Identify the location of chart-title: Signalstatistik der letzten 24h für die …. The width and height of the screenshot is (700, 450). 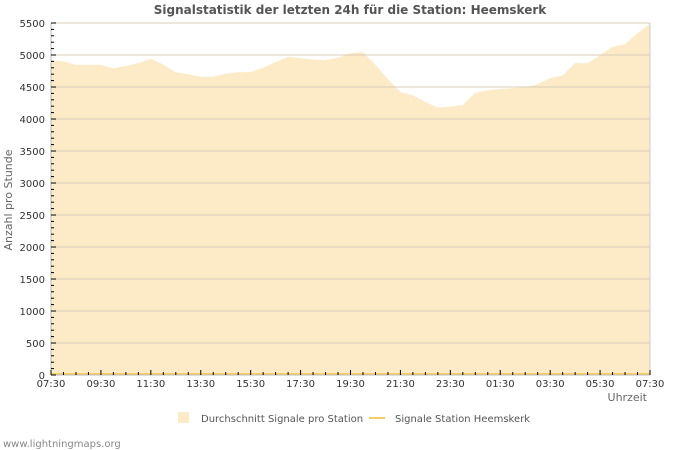
(351, 10).